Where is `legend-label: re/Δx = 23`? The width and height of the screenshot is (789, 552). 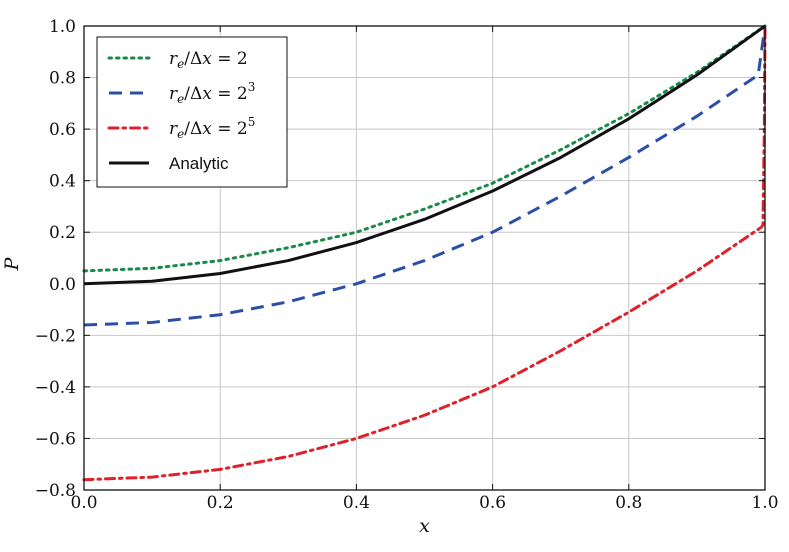 legend-label: re/Δx = 23 is located at coordinates (212, 93).